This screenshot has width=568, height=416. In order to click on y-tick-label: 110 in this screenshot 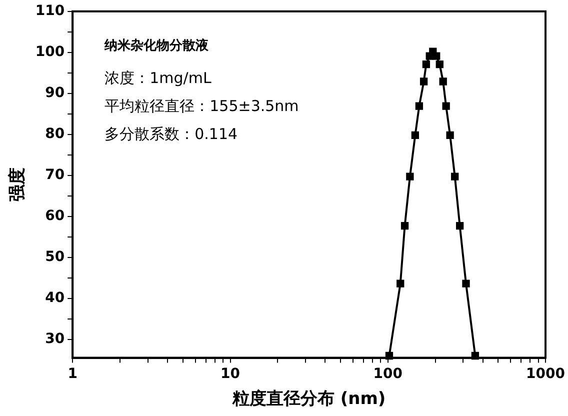, I will do `click(50, 11)`.